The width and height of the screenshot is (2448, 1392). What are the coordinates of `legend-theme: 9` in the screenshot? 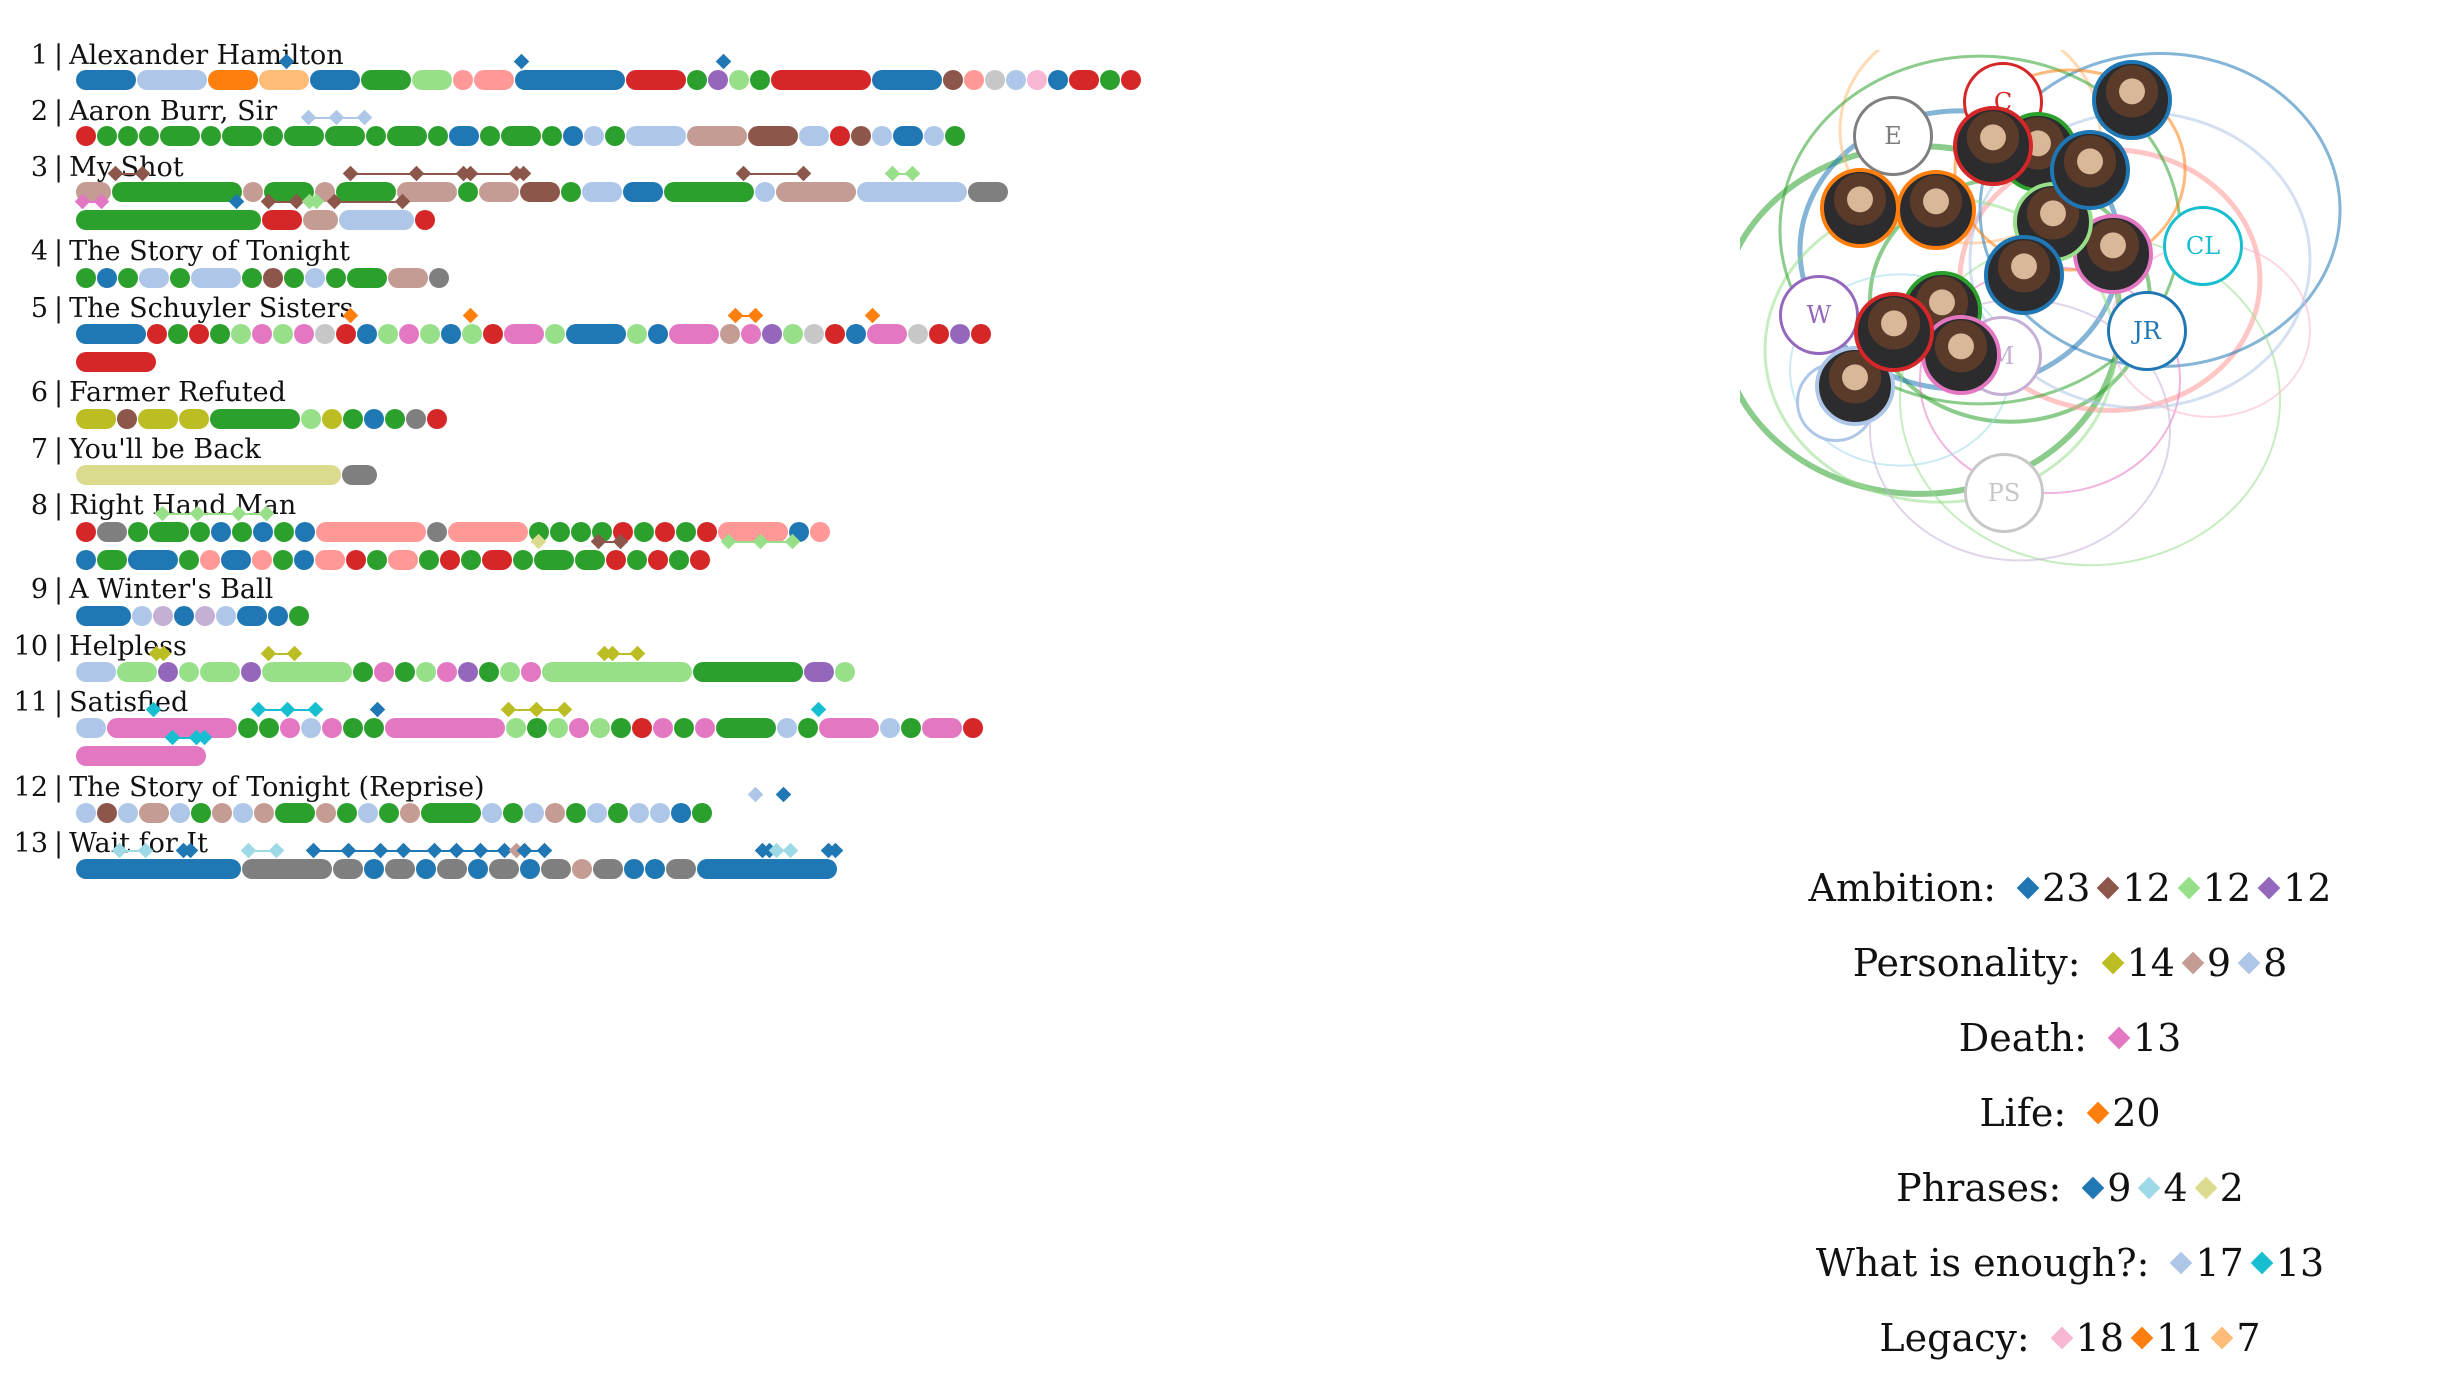 It's located at (2106, 1188).